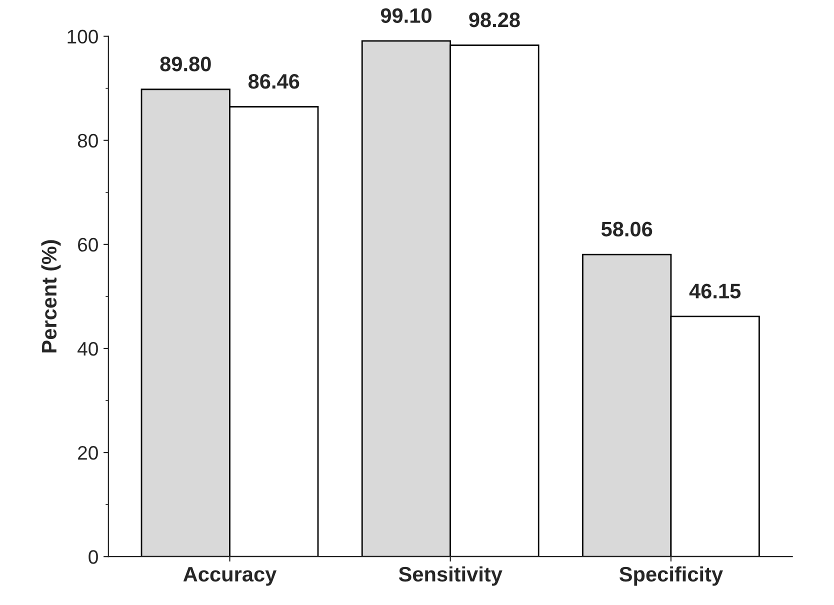 This screenshot has height=605, width=834. What do you see at coordinates (274, 81) in the screenshot?
I see `data-label: 86.46` at bounding box center [274, 81].